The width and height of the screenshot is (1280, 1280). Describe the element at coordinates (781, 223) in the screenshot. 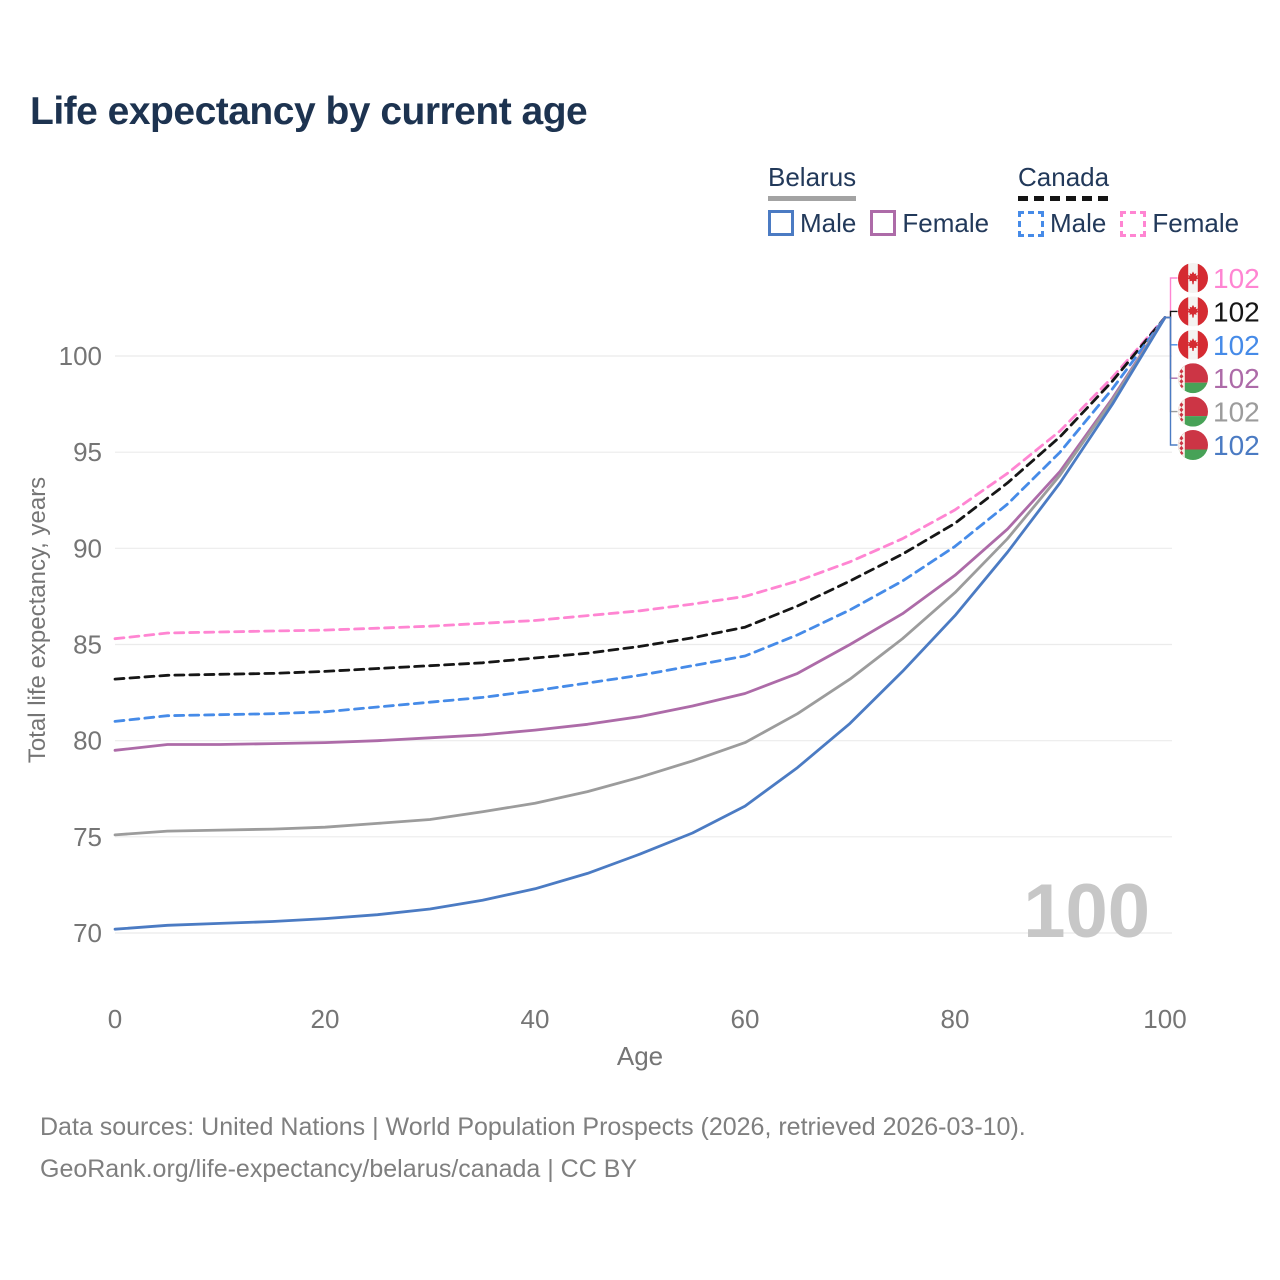

I see `legend-swatch-belarus-male` at that location.